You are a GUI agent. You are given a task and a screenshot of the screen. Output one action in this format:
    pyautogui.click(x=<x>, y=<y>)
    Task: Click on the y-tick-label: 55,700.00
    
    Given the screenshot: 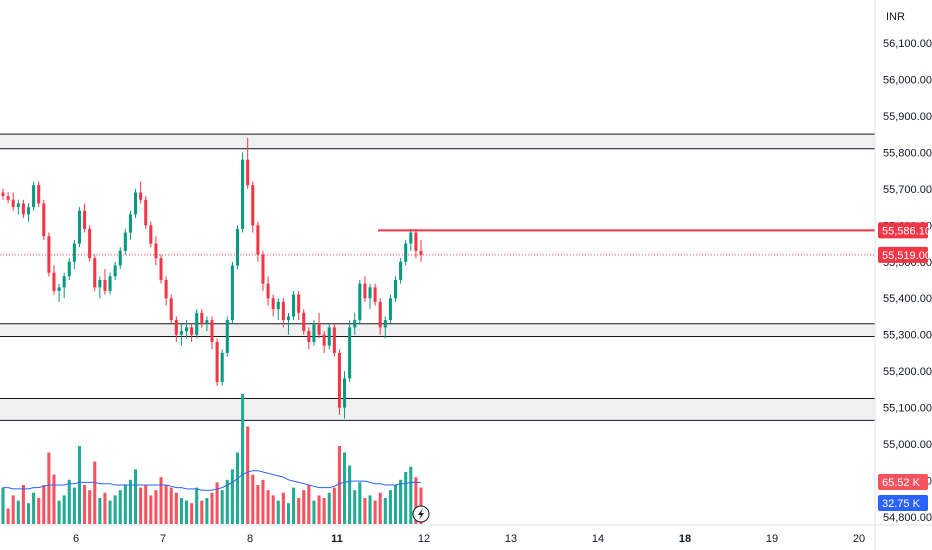 What is the action you would take?
    pyautogui.click(x=907, y=190)
    